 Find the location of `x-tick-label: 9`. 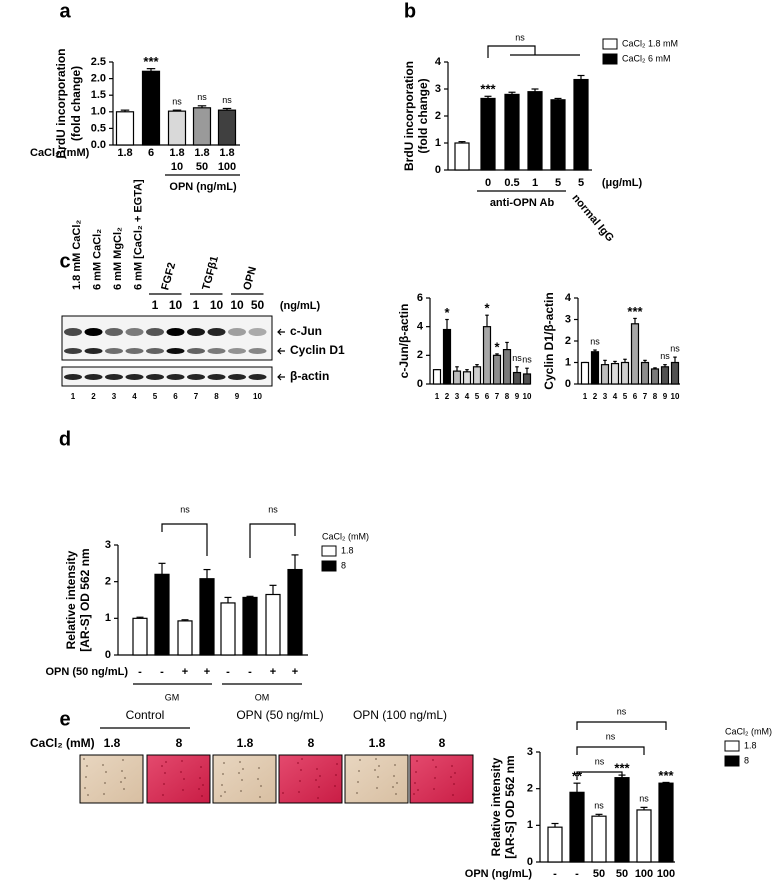

x-tick-label: 9 is located at coordinates (665, 396).